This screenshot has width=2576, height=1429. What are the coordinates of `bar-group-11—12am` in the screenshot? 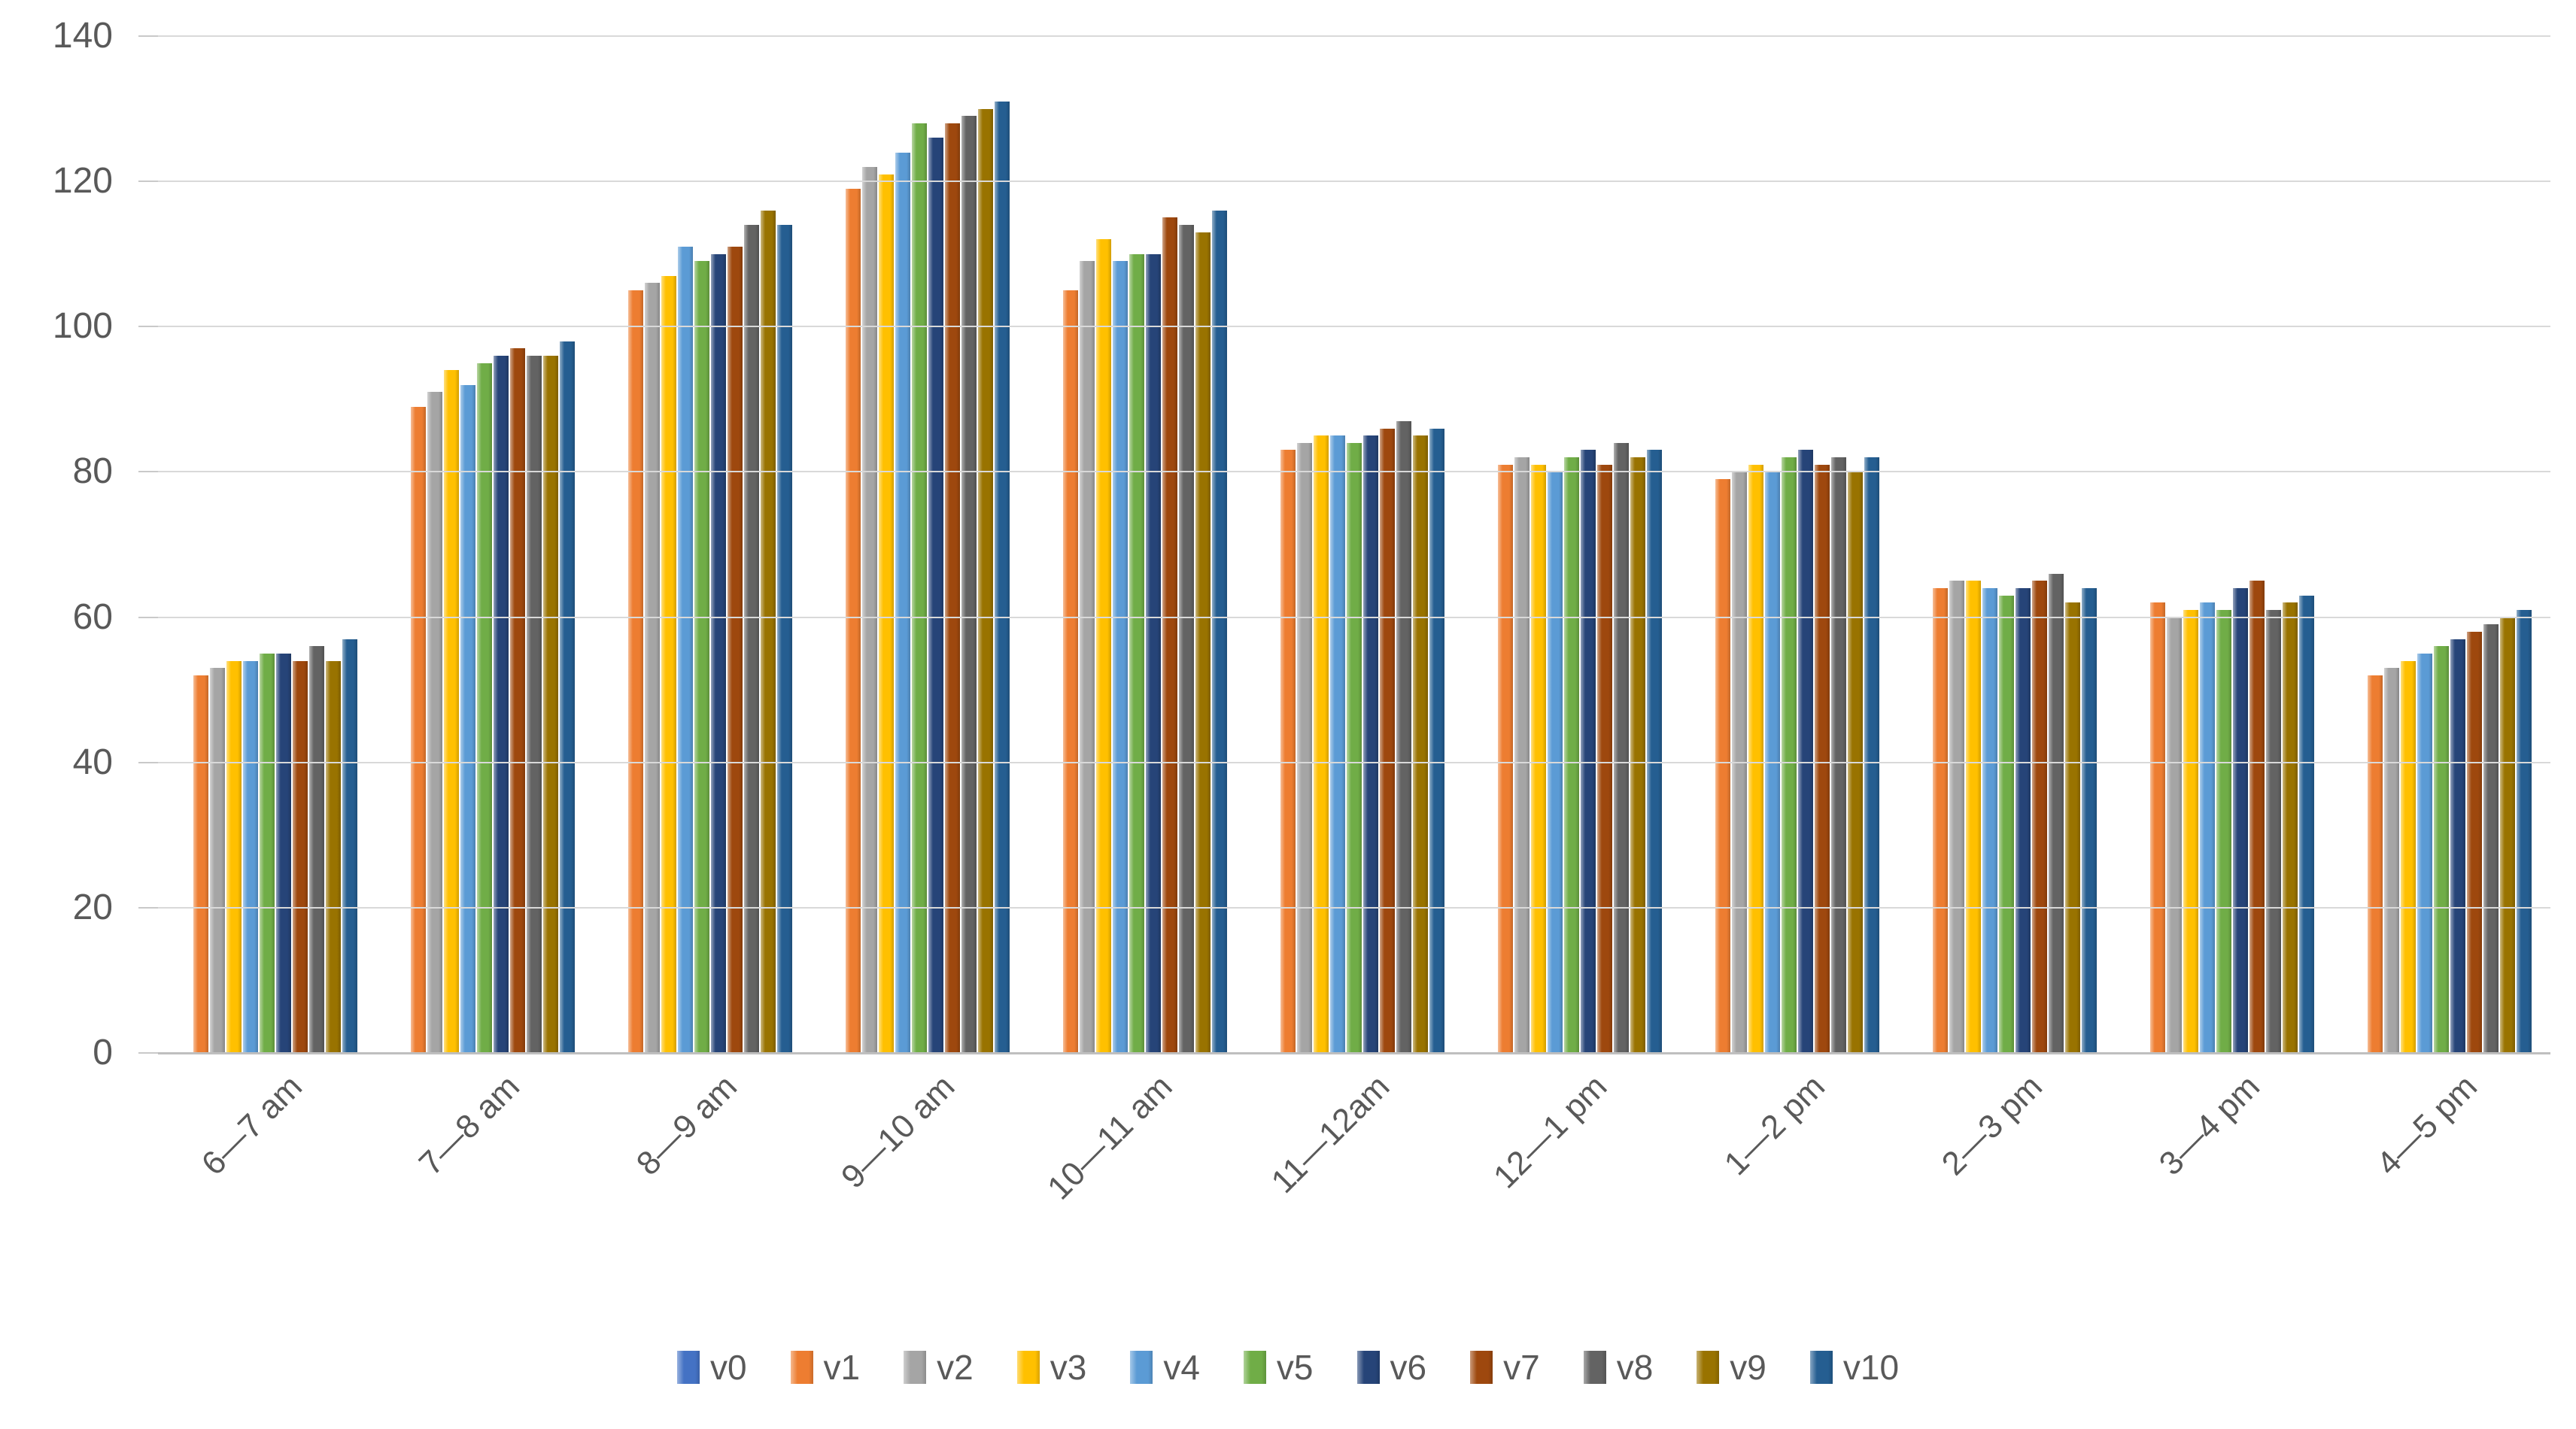 It's located at (1354, 544).